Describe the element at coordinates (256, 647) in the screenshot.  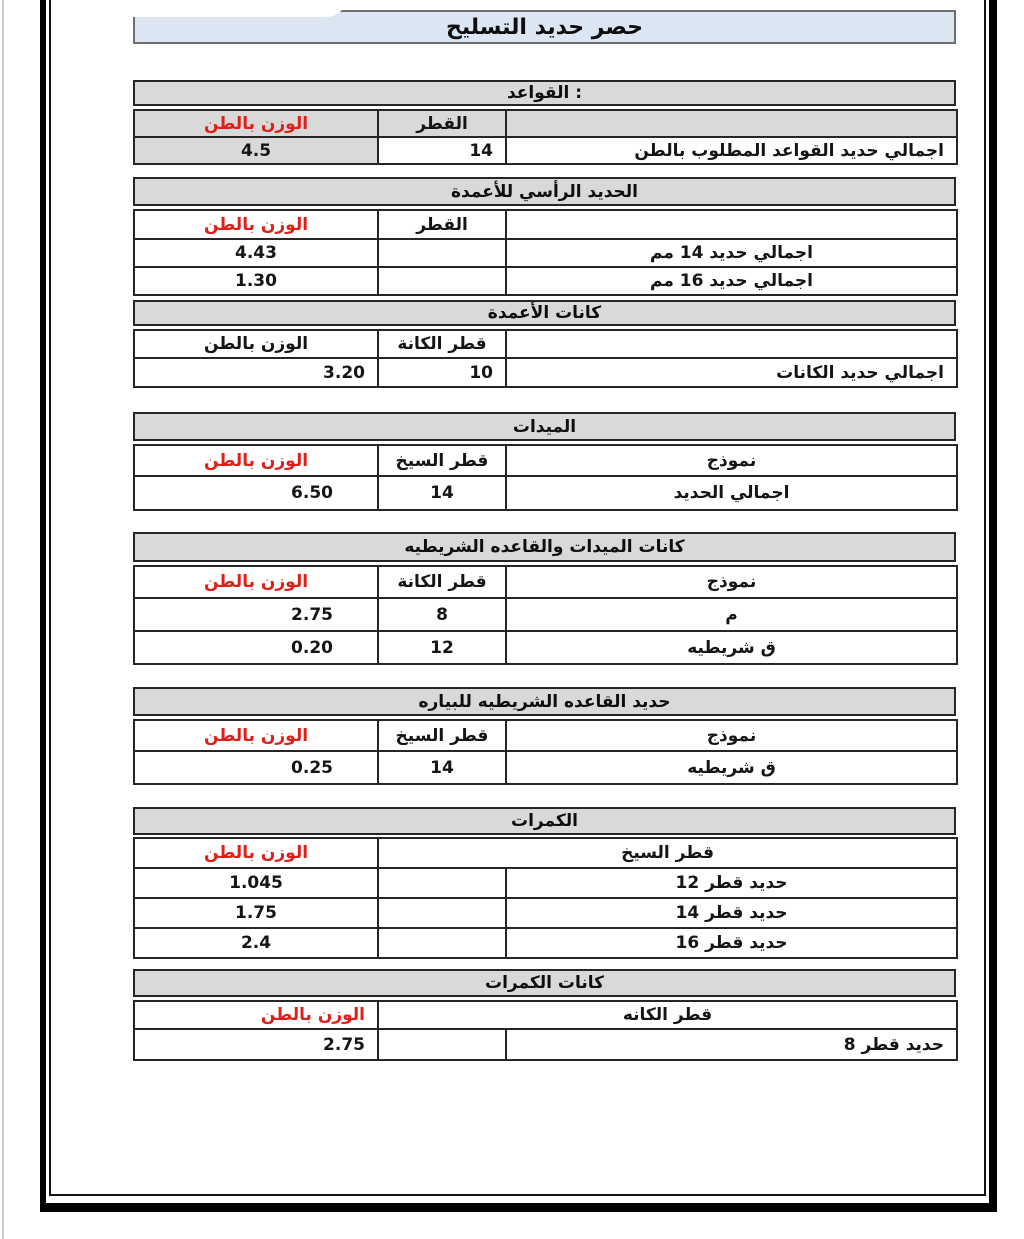
I see `weight-value-cell: 0.20` at that location.